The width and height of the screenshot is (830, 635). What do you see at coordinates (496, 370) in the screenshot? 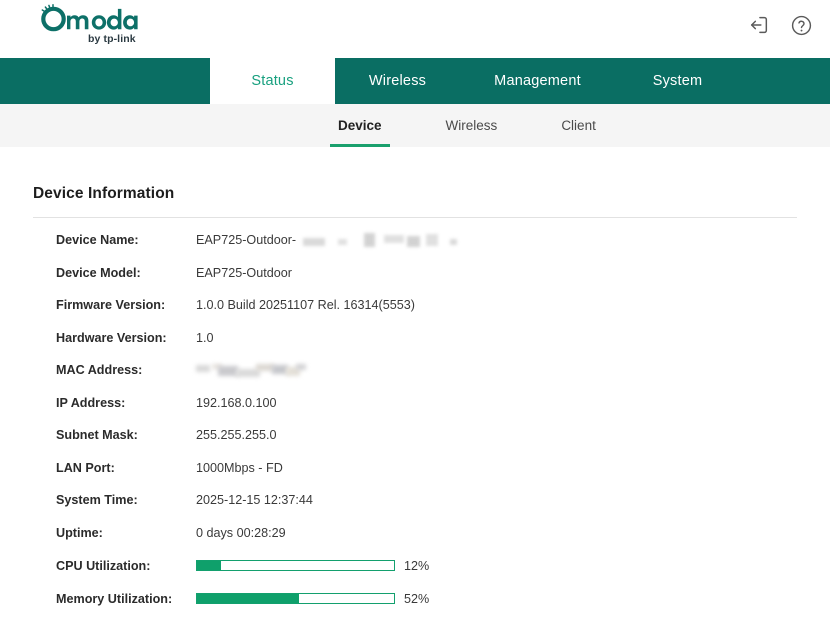
I see `value-mac-address` at bounding box center [496, 370].